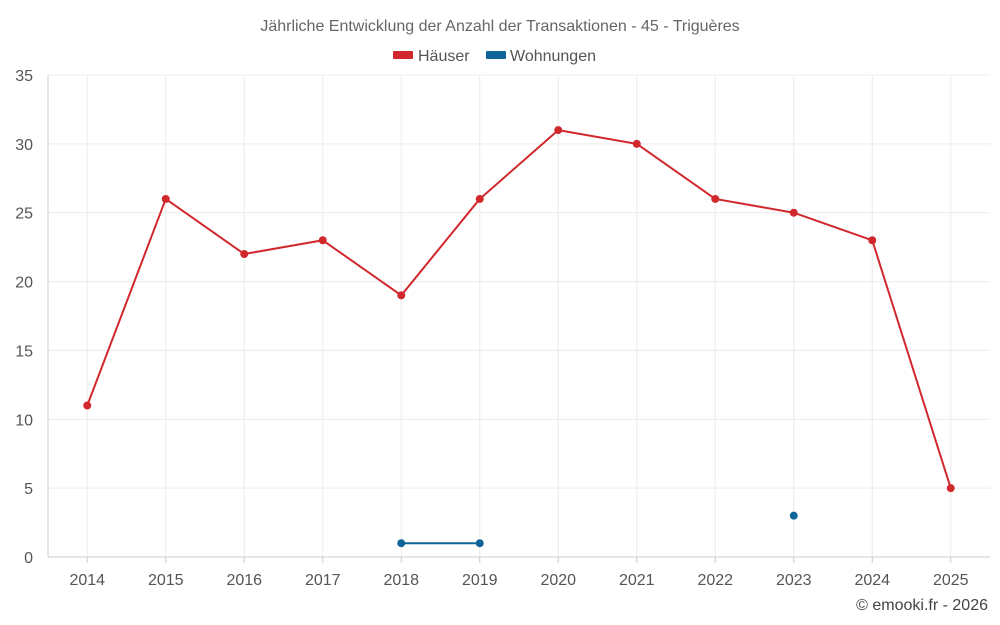 The height and width of the screenshot is (625, 1000). What do you see at coordinates (637, 580) in the screenshot?
I see `x-tick-label: 2021` at bounding box center [637, 580].